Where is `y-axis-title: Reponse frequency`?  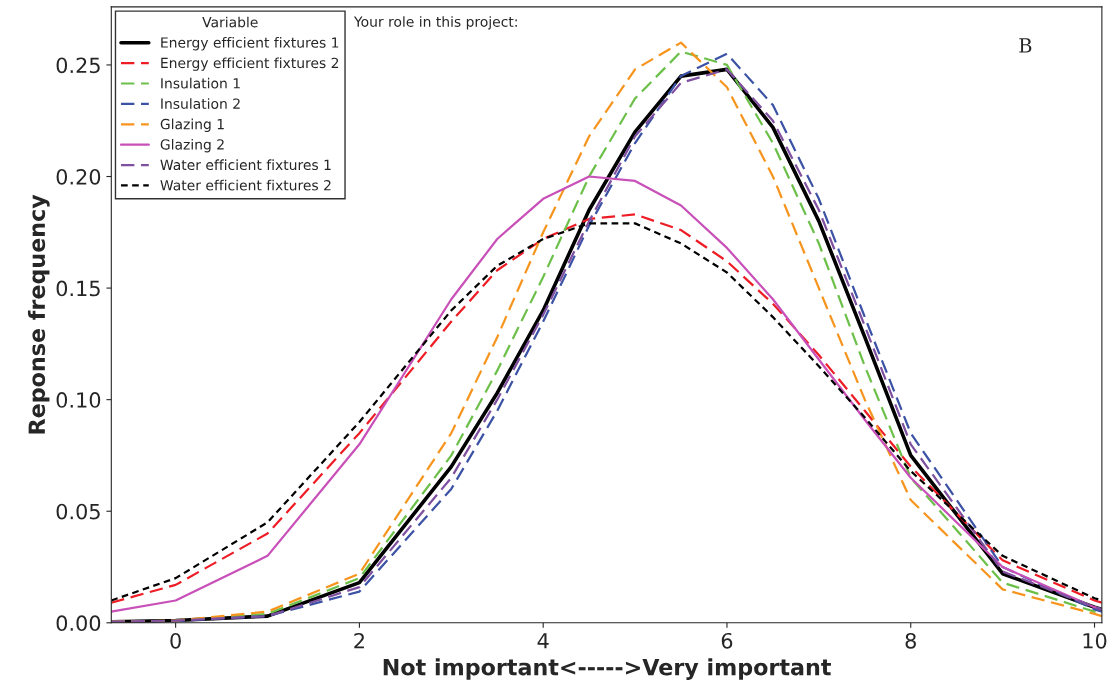
y-axis-title: Reponse frequency is located at coordinates (38, 314).